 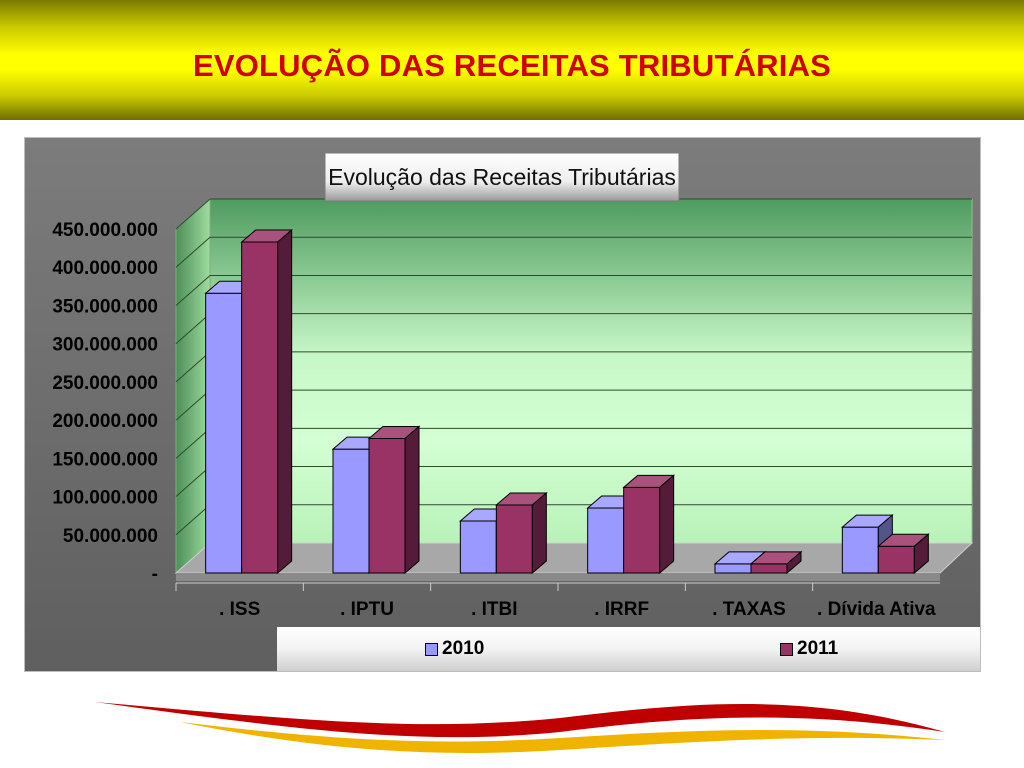 I want to click on side-wall, so click(x=193, y=386).